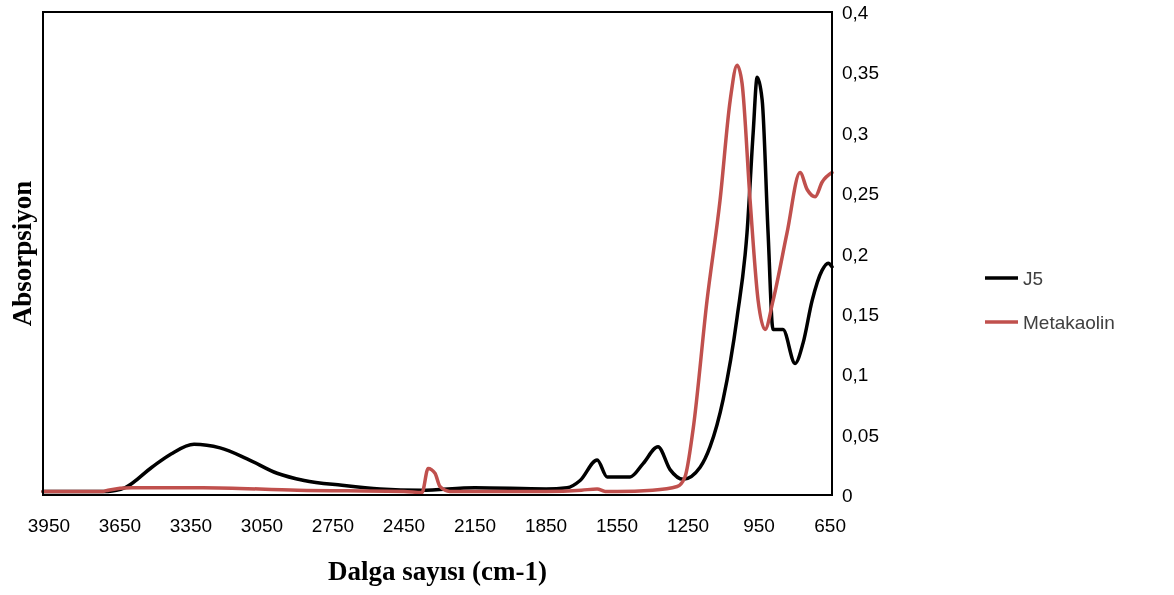  What do you see at coordinates (688, 525) in the screenshot?
I see `x-tick-label: 1250` at bounding box center [688, 525].